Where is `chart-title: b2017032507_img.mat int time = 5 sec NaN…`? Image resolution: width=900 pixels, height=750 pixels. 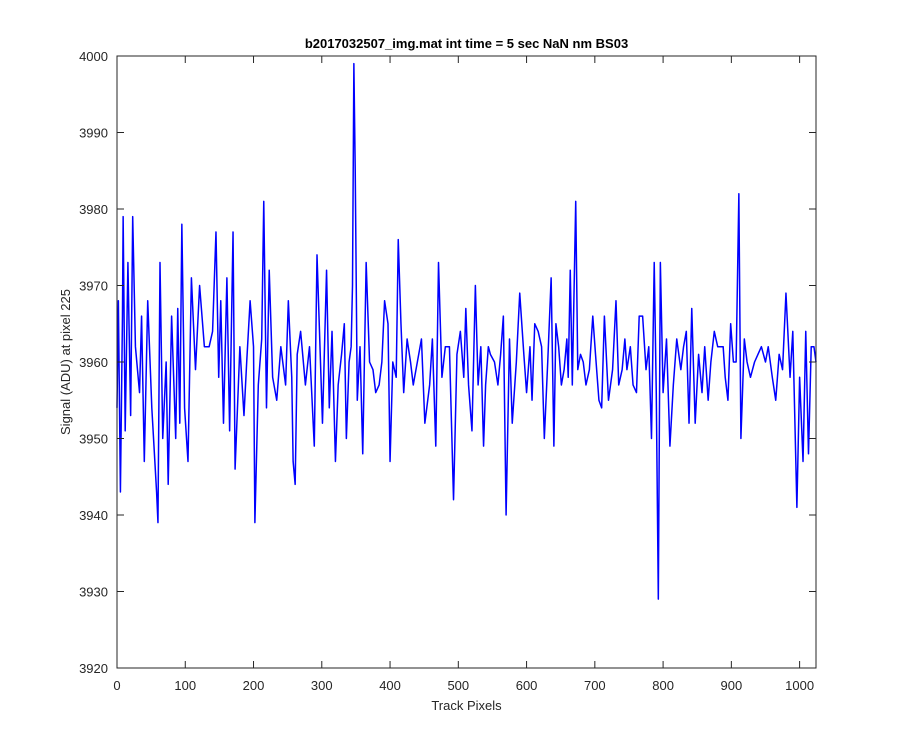 chart-title: b2017032507_img.mat int time = 5 sec NaN… is located at coordinates (466, 43).